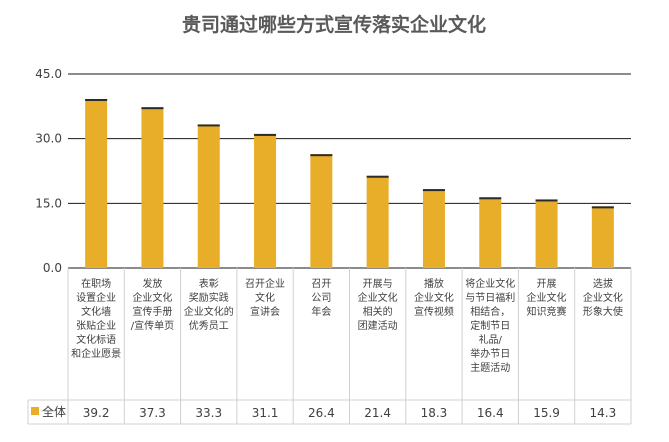  What do you see at coordinates (48, 203) in the screenshot?
I see `y-tick-label: 15.0` at bounding box center [48, 203].